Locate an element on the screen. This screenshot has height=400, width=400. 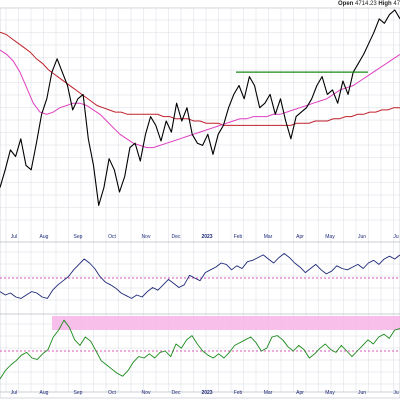
open-label: Open is located at coordinates (346, 4).